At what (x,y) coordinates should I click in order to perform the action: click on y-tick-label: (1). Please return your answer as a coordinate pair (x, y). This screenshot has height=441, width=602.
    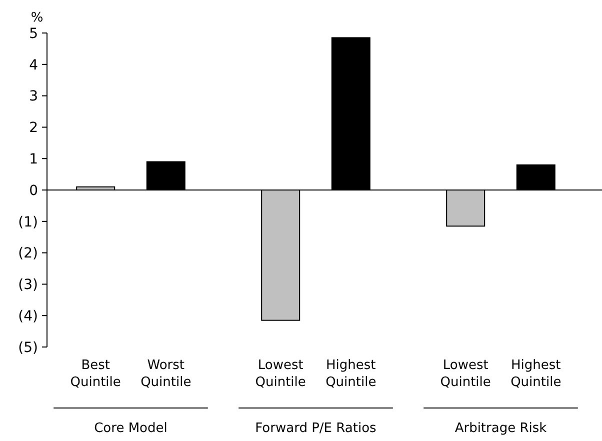
    Looking at the image, I should click on (28, 222).